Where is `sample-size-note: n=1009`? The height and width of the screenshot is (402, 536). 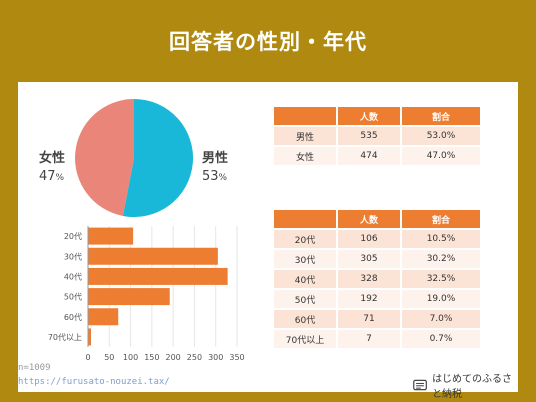 sample-size-note: n=1009 is located at coordinates (34, 368).